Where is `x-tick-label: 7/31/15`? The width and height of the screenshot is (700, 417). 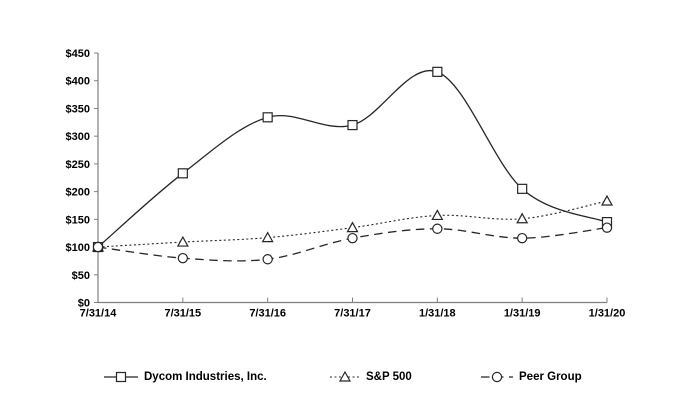 x-tick-label: 7/31/15 is located at coordinates (182, 314).